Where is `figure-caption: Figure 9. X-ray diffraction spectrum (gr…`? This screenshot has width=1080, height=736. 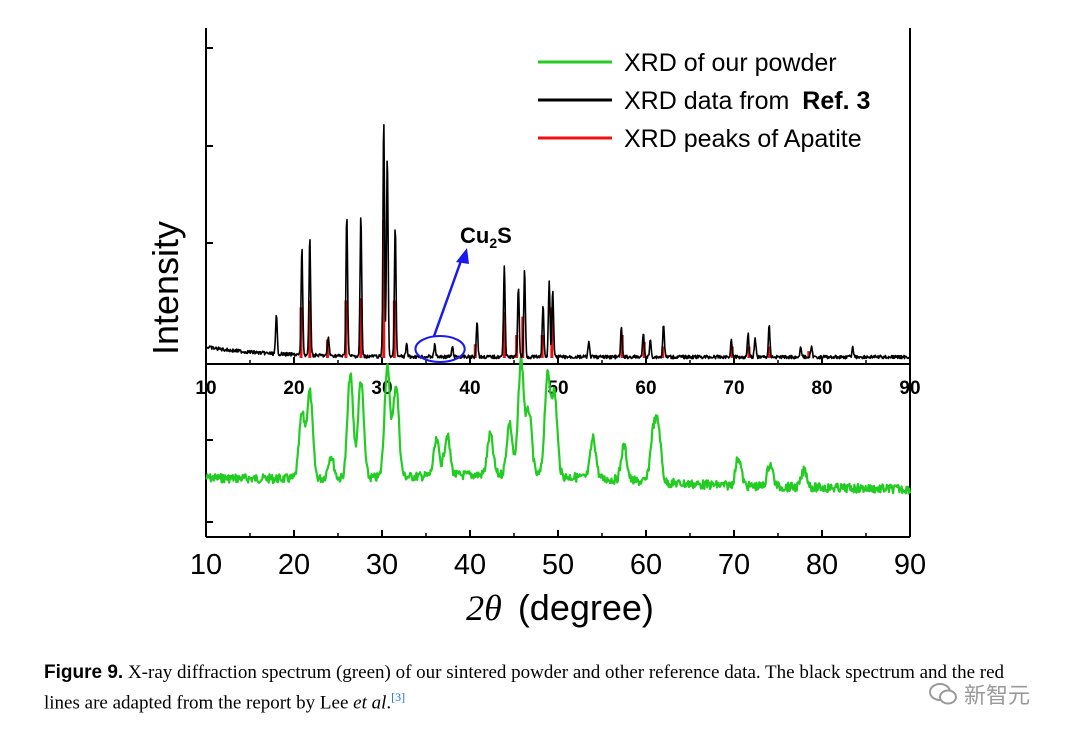
figure-caption: Figure 9. X-ray diffraction spectrum (gr… is located at coordinates (544, 687).